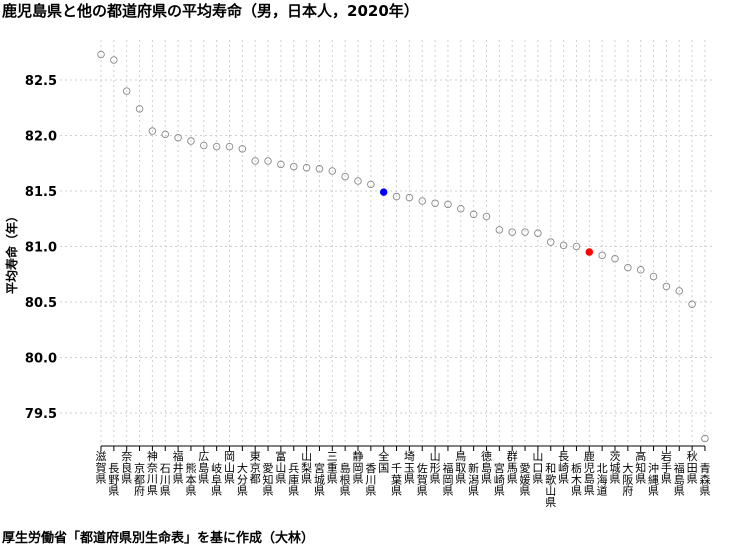  I want to click on x-tick-label: 北海道, so click(602, 480).